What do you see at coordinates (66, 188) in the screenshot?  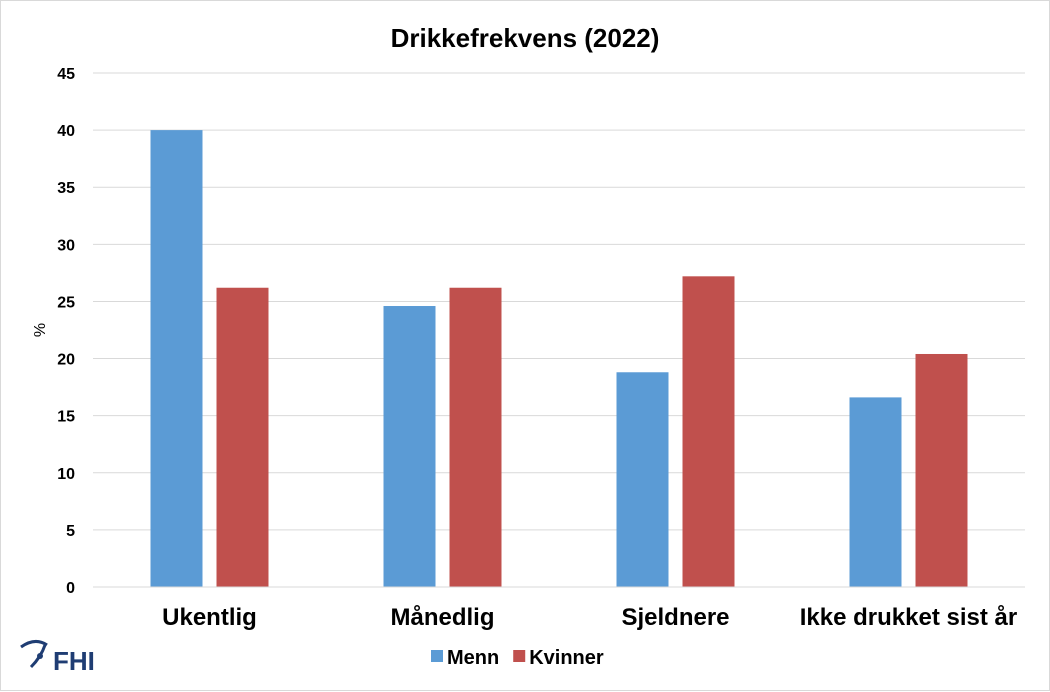 I see `y-tick-label: 35` at bounding box center [66, 188].